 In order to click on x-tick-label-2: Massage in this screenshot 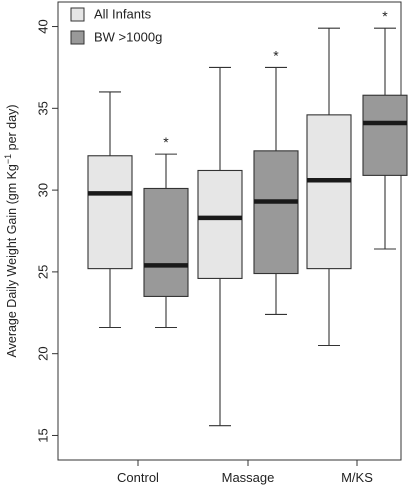, I will do `click(248, 477)`.